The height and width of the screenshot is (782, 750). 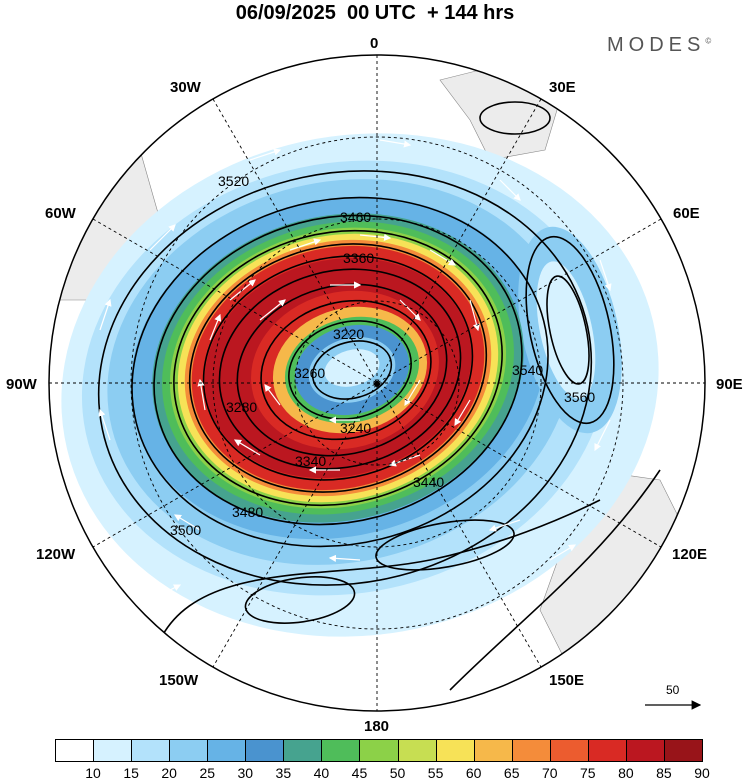 What do you see at coordinates (549, 773) in the screenshot?
I see `colorbar-tick-label: 70` at bounding box center [549, 773].